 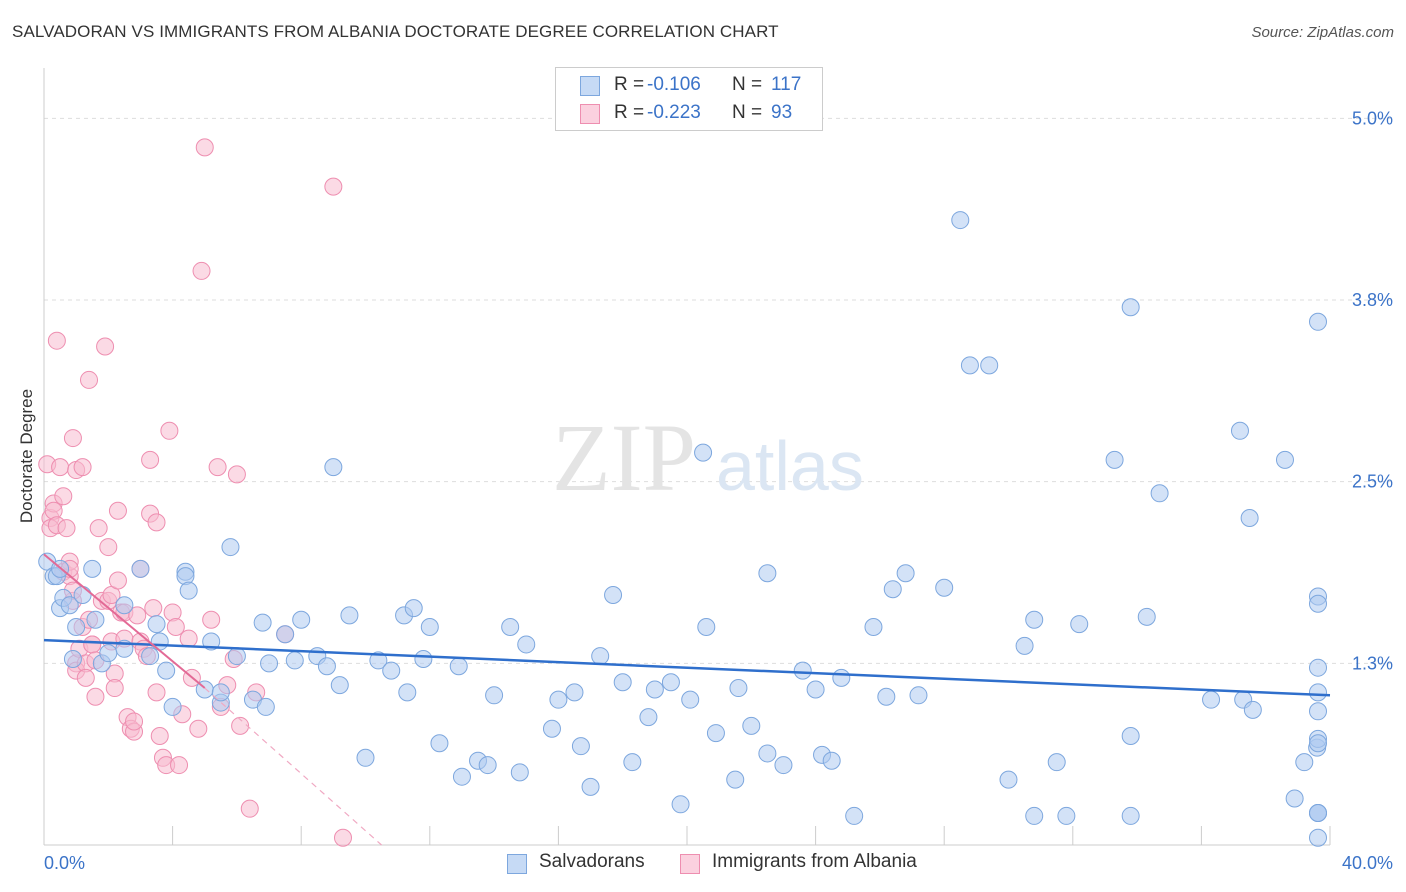 What do you see at coordinates (293, 766) in the screenshot?
I see `albania-trend-extension` at bounding box center [293, 766].